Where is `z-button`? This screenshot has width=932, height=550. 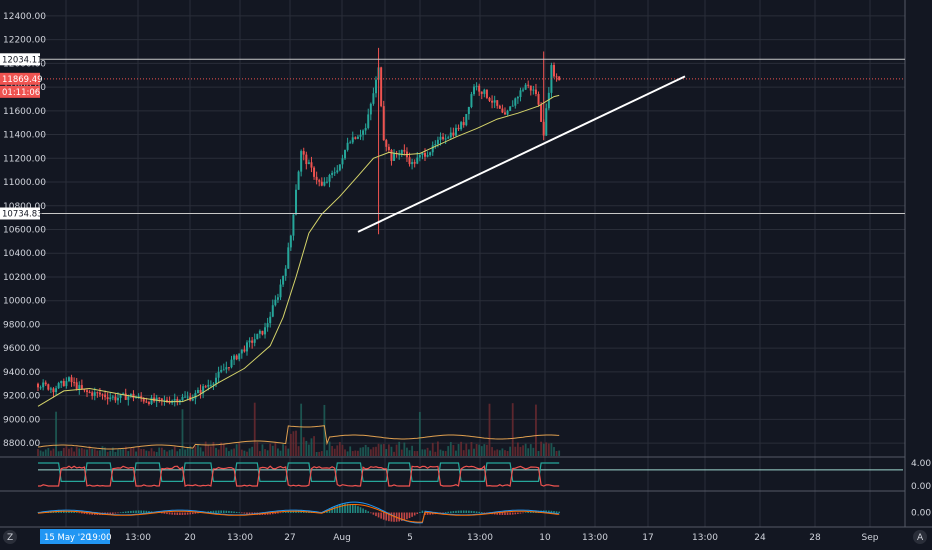 z-button is located at coordinates (10, 537).